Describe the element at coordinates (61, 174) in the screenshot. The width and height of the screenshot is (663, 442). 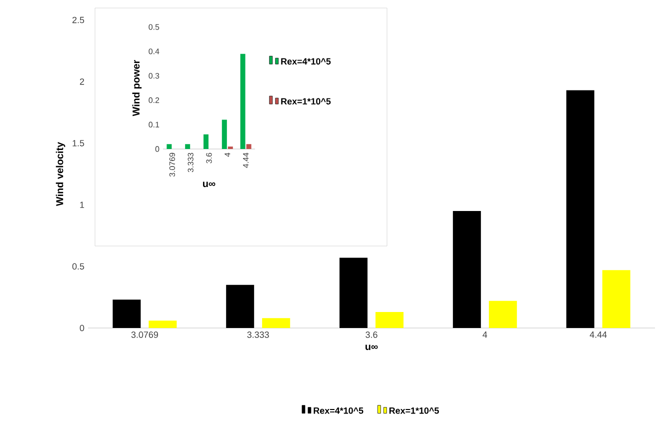
I see `y-axis-title: Wind velocity` at that location.